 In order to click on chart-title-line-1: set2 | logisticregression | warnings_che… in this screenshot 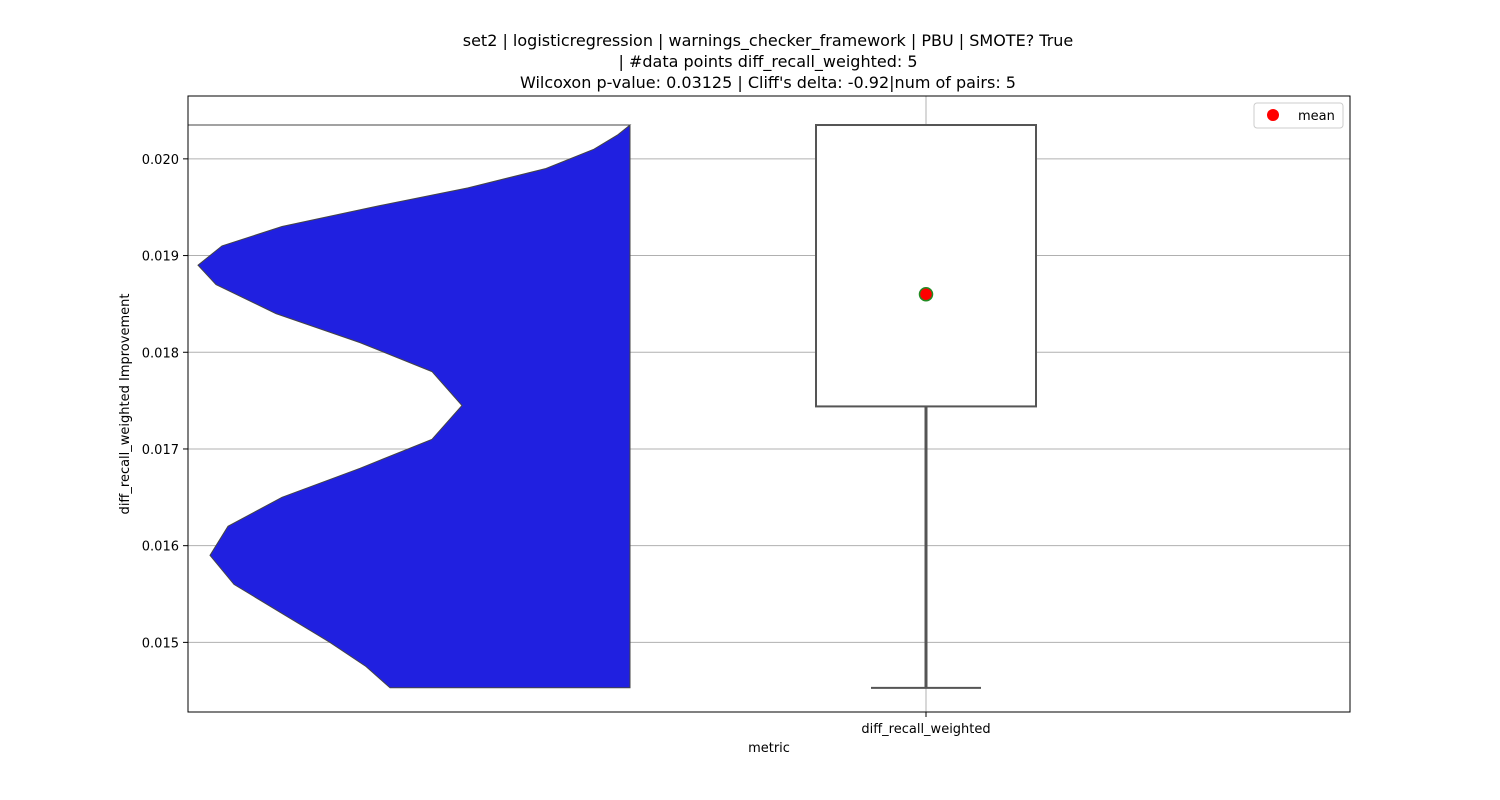, I will do `click(768, 41)`.